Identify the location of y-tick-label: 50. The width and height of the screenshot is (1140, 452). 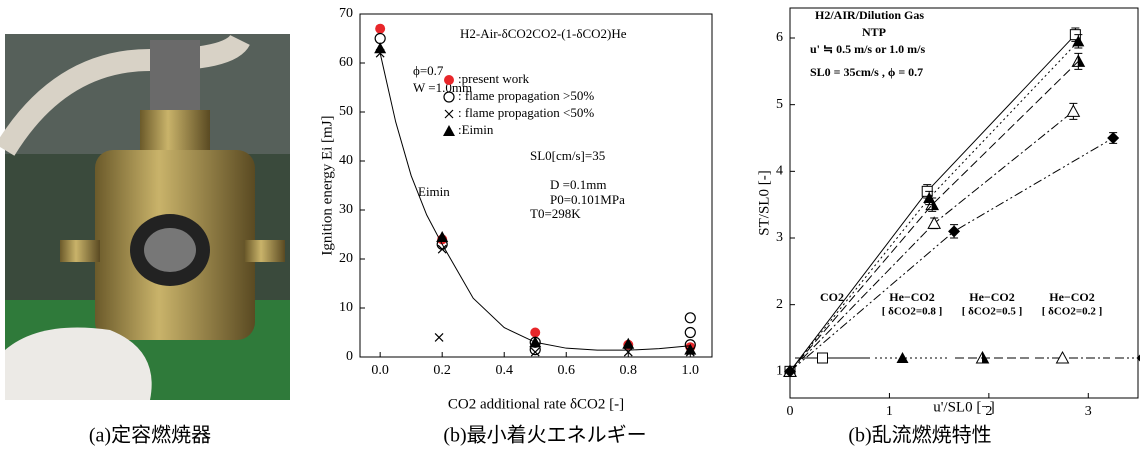
(346, 111).